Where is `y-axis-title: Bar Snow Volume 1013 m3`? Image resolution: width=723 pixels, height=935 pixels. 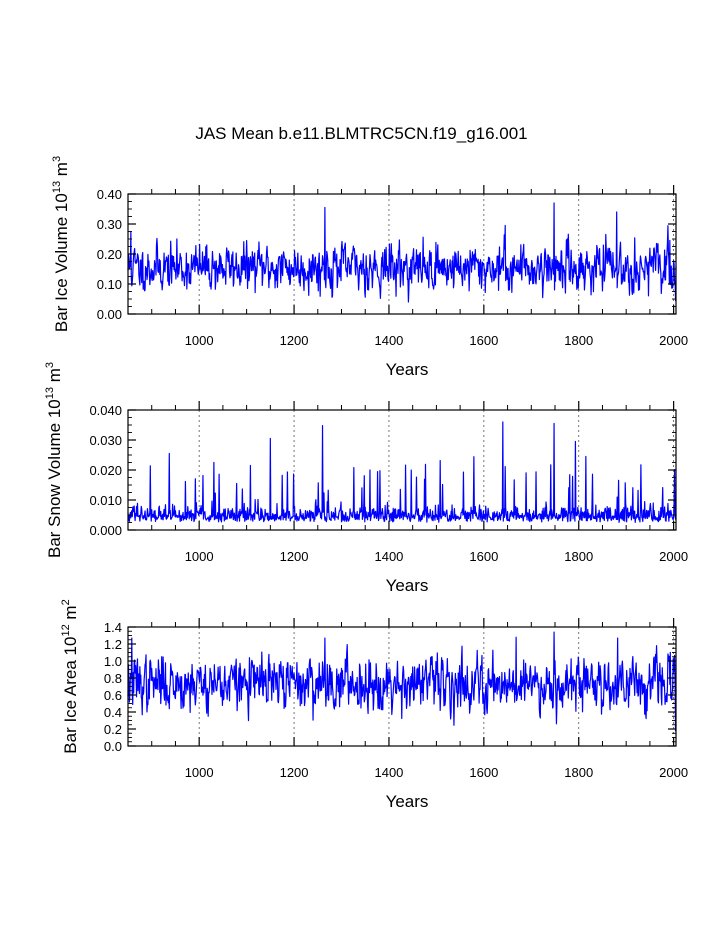 y-axis-title: Bar Snow Volume 1013 m3 is located at coordinates (54, 460).